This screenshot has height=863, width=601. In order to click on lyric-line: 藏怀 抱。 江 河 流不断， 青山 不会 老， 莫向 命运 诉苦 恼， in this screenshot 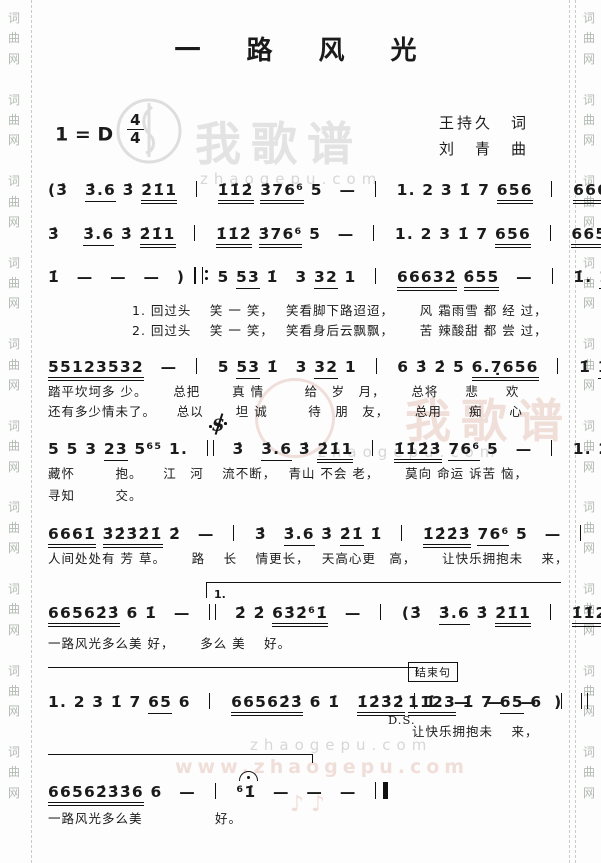, I will do `click(288, 473)`.